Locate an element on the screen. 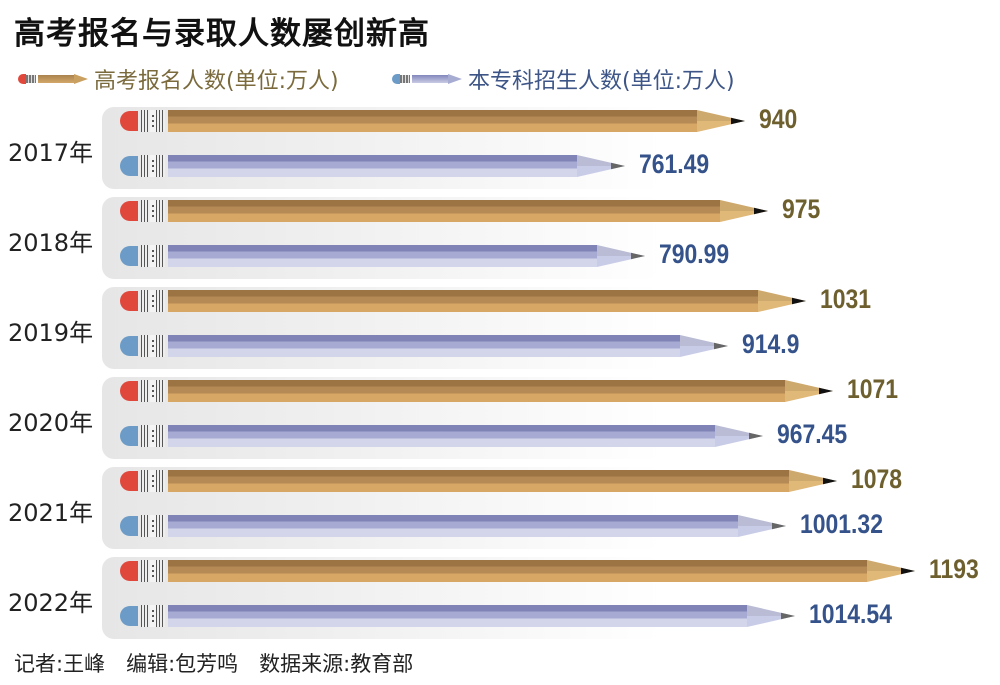 The height and width of the screenshot is (685, 1000). year-label: 2018年 is located at coordinates (51, 243).